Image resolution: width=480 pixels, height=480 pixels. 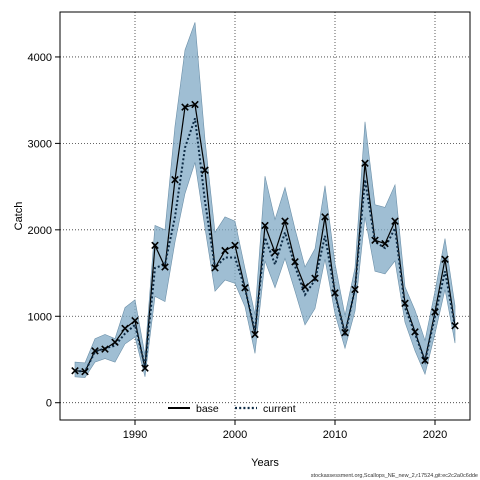 I want to click on y-axis-title: Catch, so click(x=19, y=216).